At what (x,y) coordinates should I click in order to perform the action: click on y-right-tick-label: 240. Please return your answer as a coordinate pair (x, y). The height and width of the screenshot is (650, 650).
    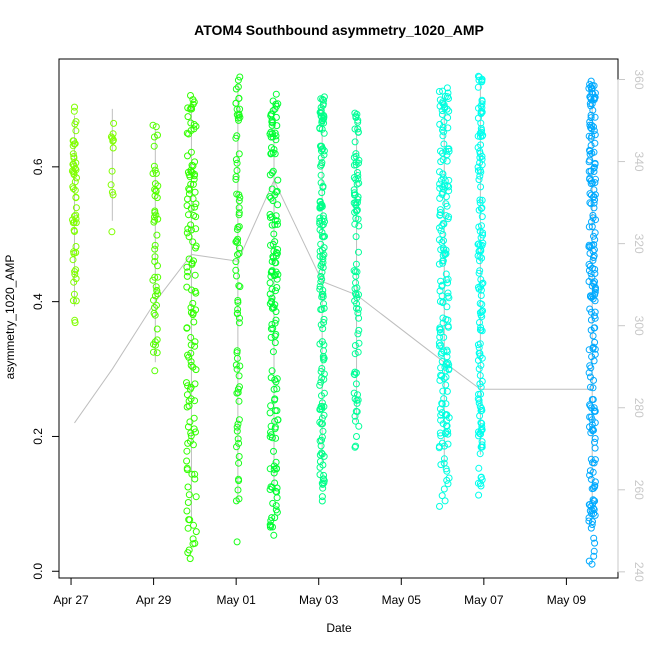
    Looking at the image, I should click on (639, 572).